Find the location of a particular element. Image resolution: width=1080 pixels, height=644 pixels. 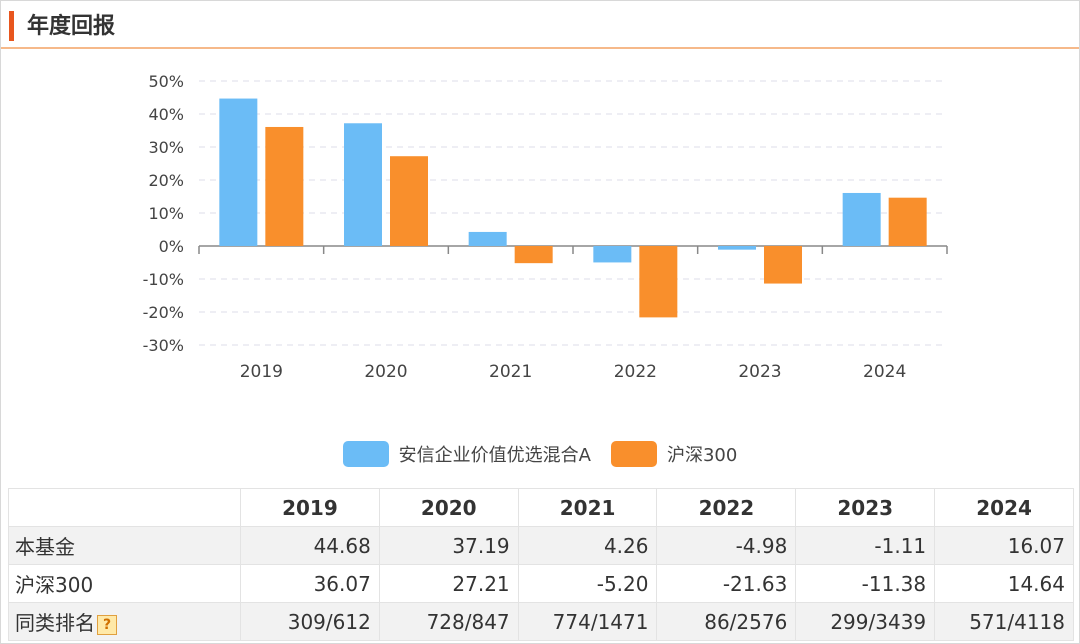

table-cell: 728/847 is located at coordinates (448, 621).